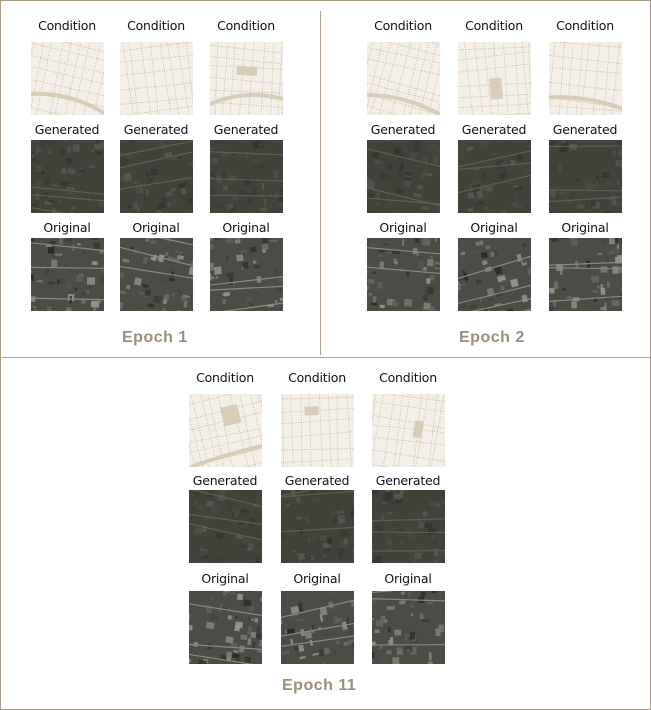  Describe the element at coordinates (155, 337) in the screenshot. I see `epoch-title: Epoch 1` at that location.